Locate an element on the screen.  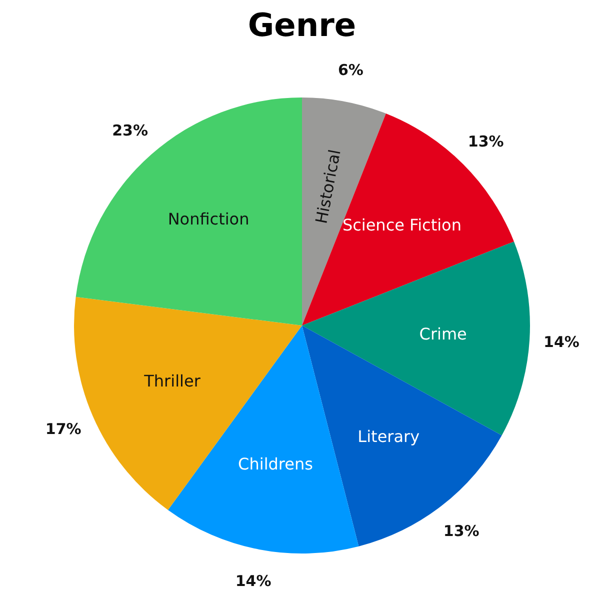
slice-label: Thriller is located at coordinates (172, 381).